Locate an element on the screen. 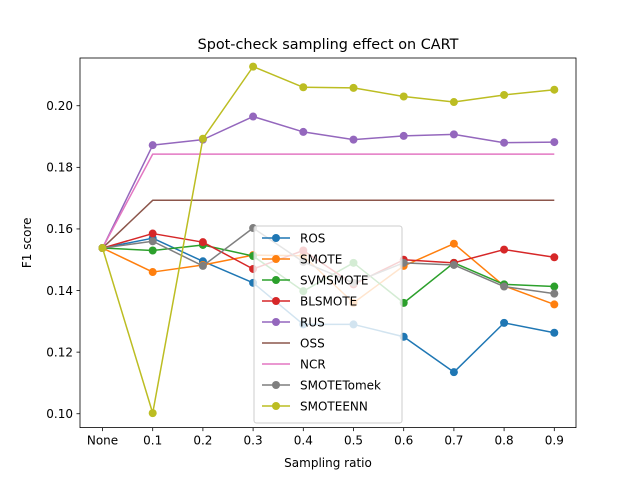 This screenshot has width=640, height=480. series-line-oss is located at coordinates (328, 224).